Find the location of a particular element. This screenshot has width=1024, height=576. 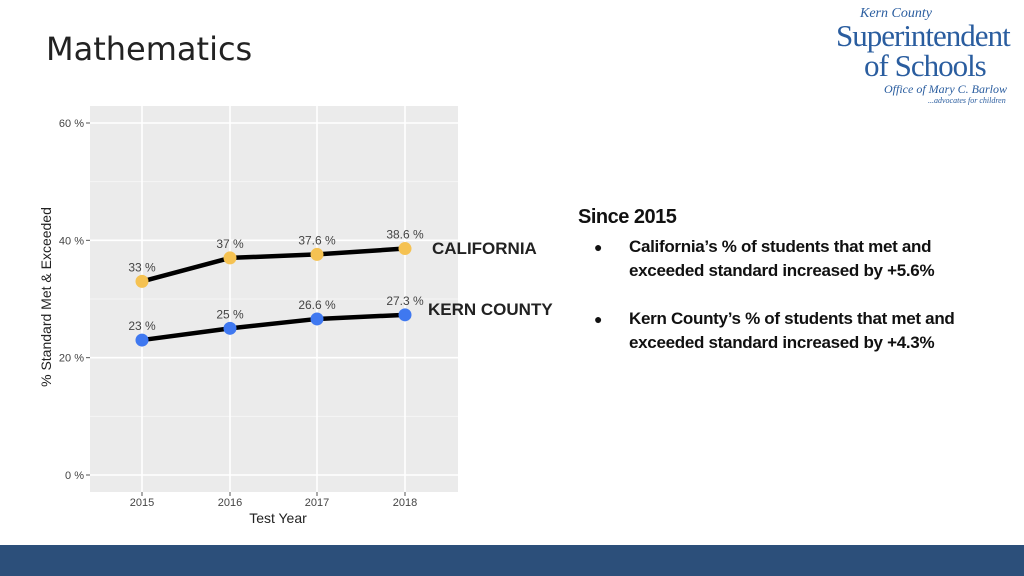

data-label: 38.6 % is located at coordinates (405, 235).